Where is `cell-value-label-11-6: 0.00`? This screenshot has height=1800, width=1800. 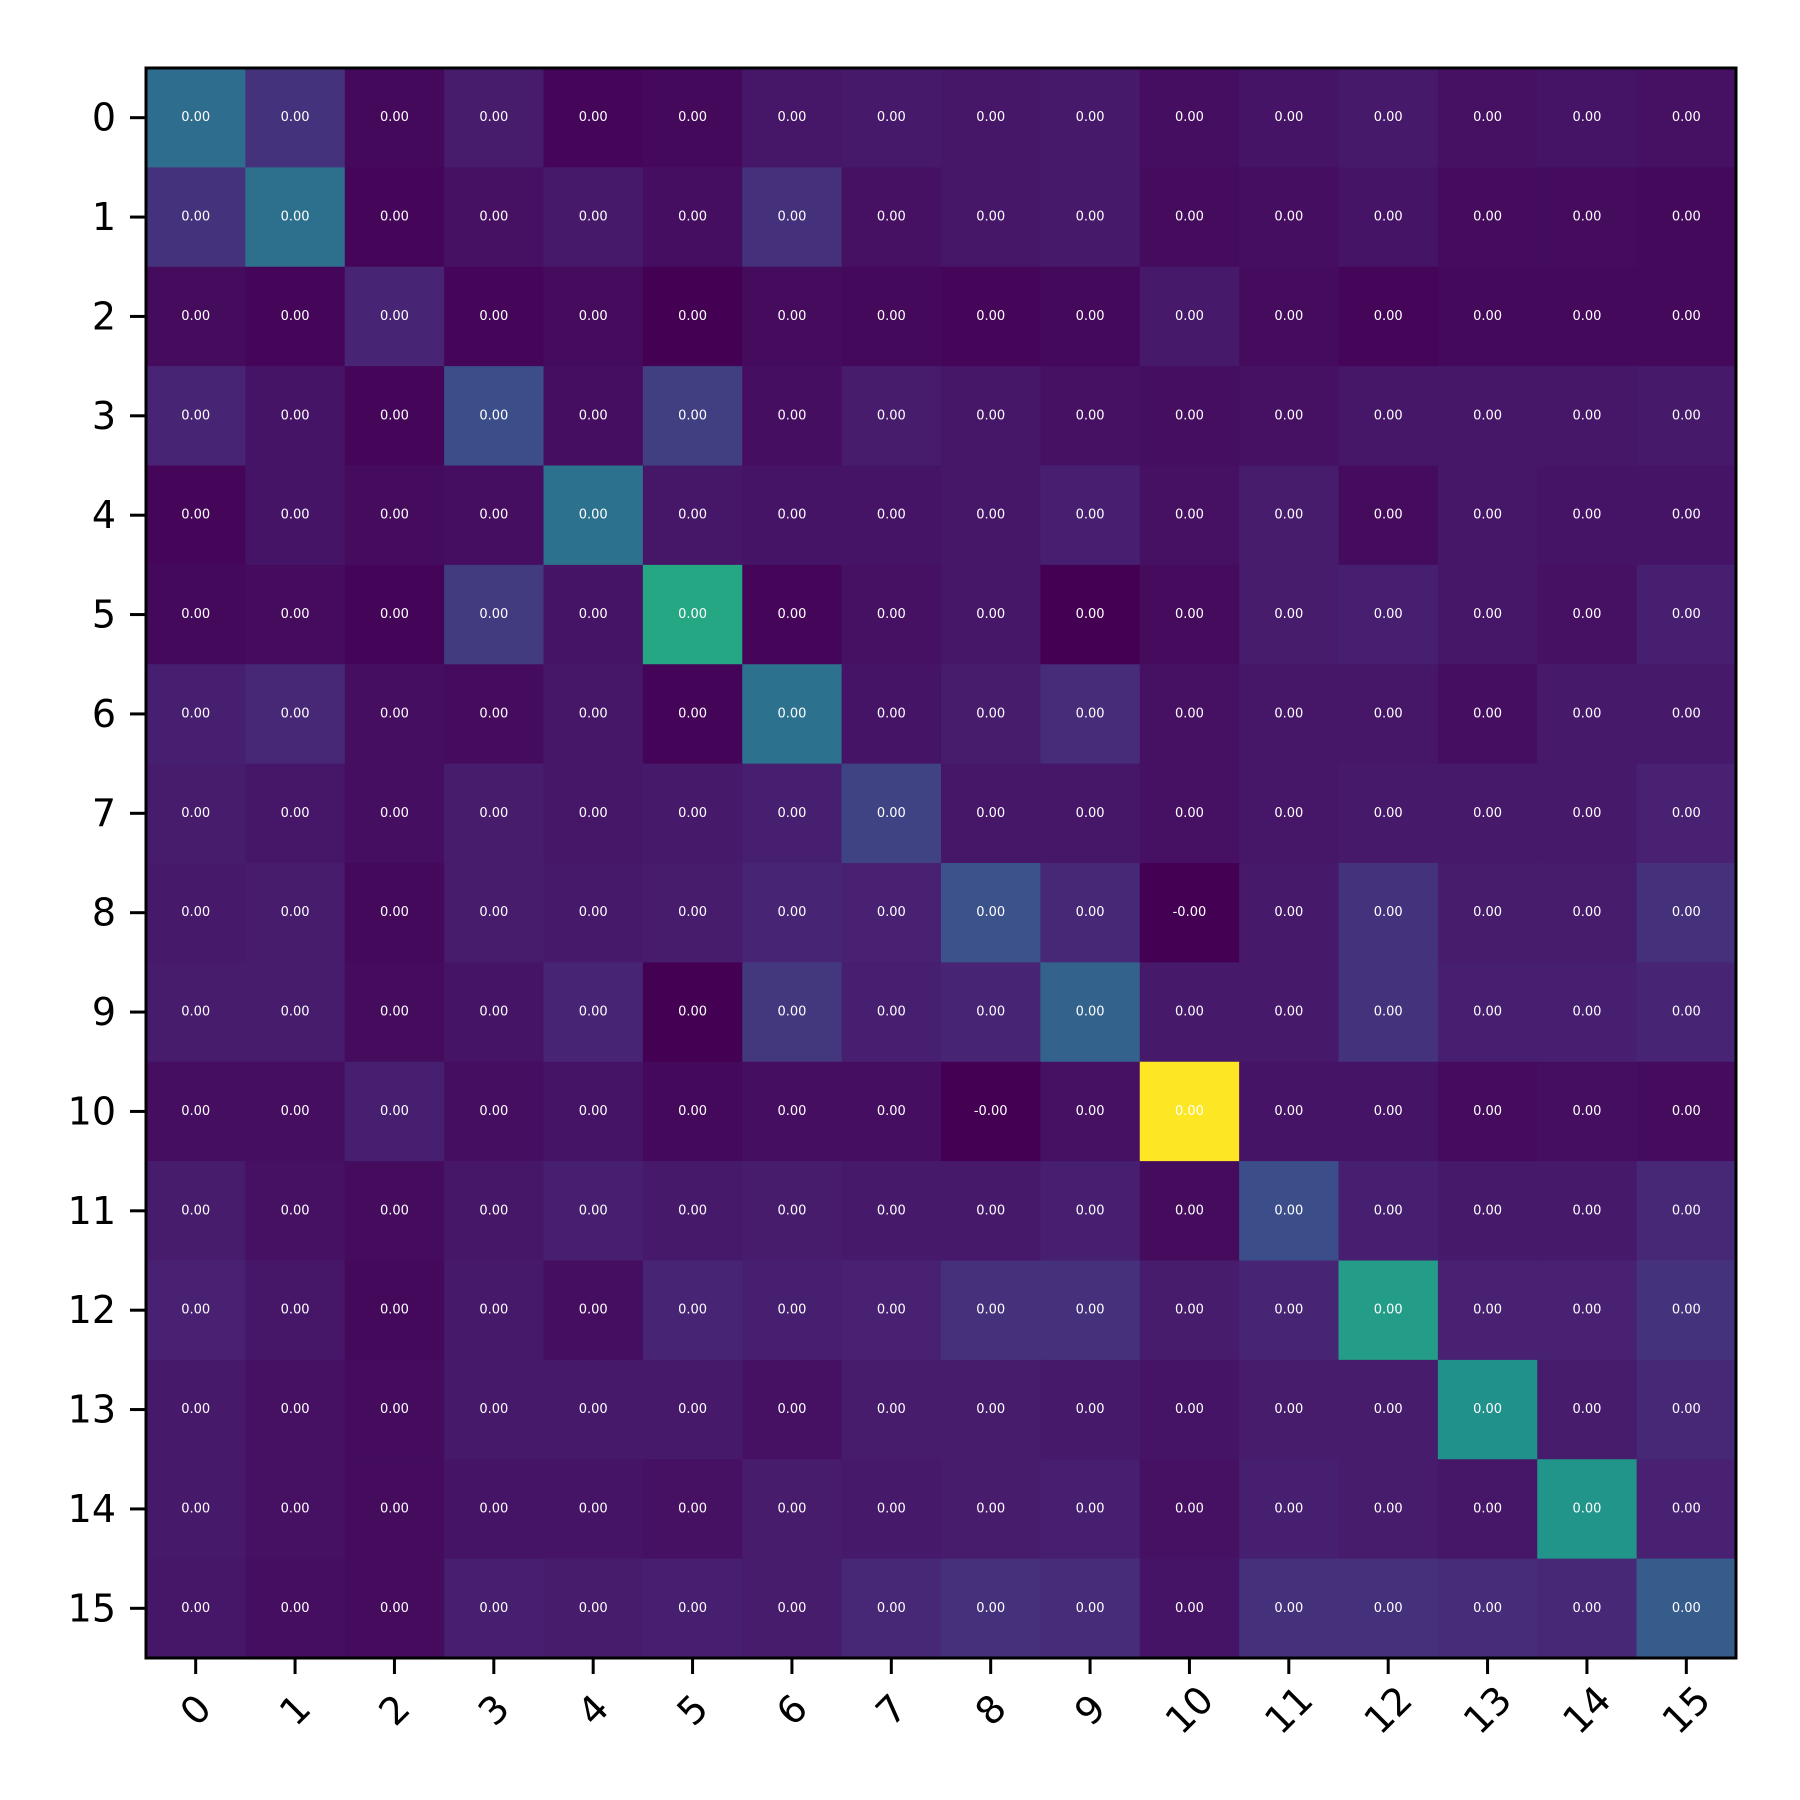
cell-value-label-11-6: 0.00 is located at coordinates (791, 1210).